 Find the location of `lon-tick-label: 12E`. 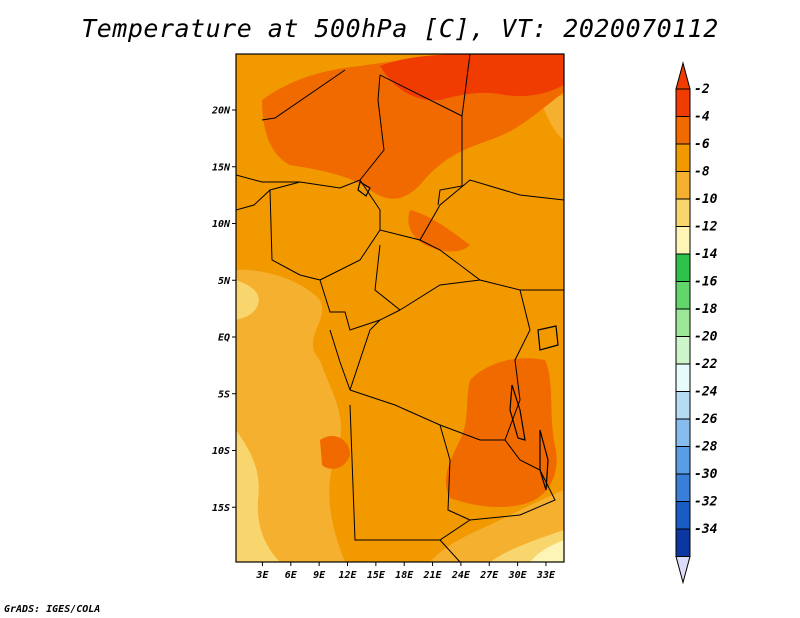

lon-tick-label: 12E is located at coordinates (347, 575).